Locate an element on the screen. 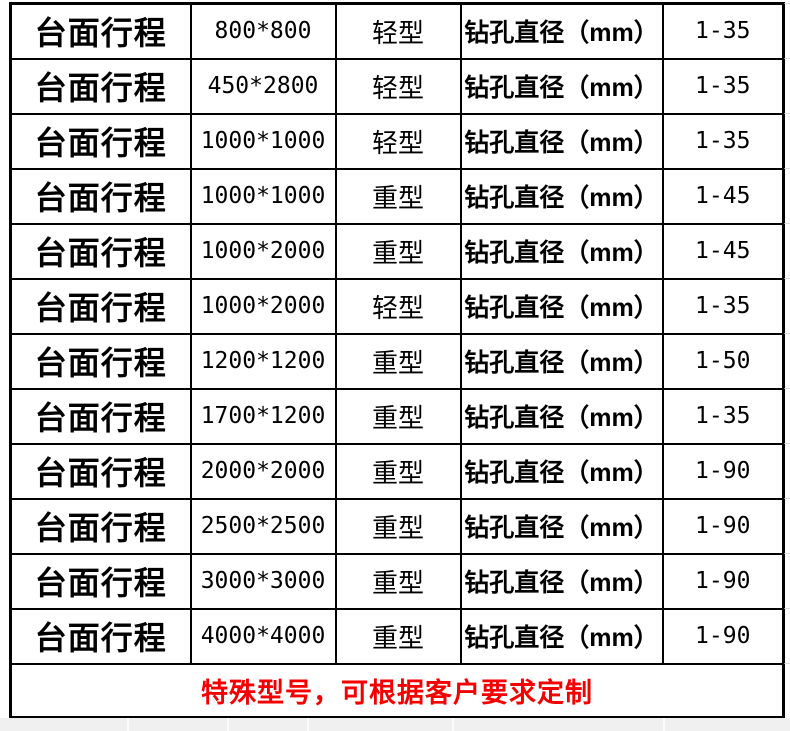 This screenshot has height=731, width=790. footer-row: 特殊型号，可根据客户要求定制 is located at coordinates (397, 690).